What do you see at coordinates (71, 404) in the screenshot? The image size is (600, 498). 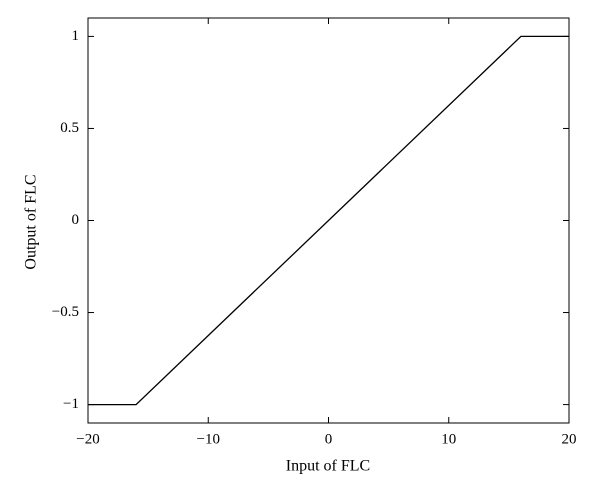 I see `y-tick-label: −1` at bounding box center [71, 404].